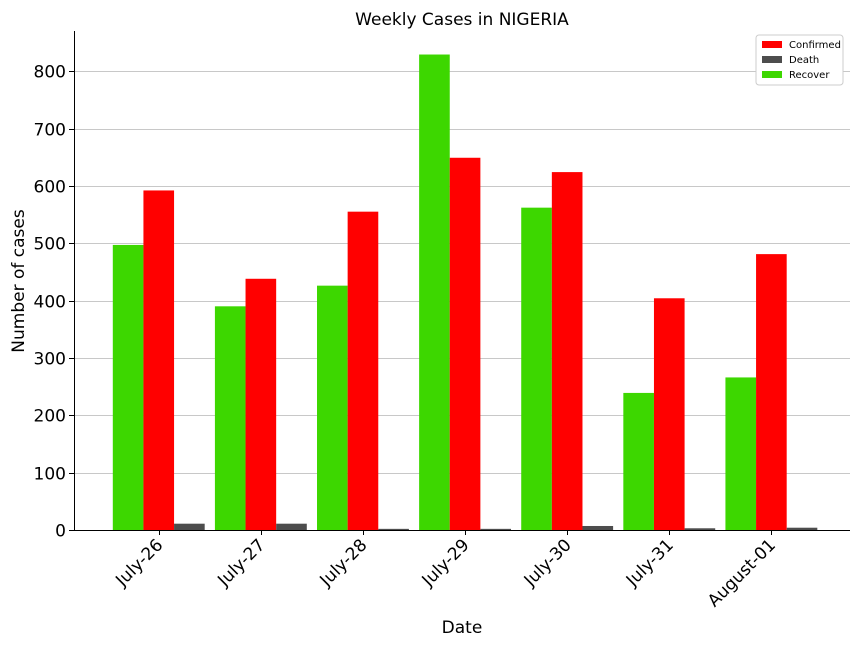  Describe the element at coordinates (462, 20) in the screenshot. I see `chart-title: Weekly Cases in NIGERIA` at that location.